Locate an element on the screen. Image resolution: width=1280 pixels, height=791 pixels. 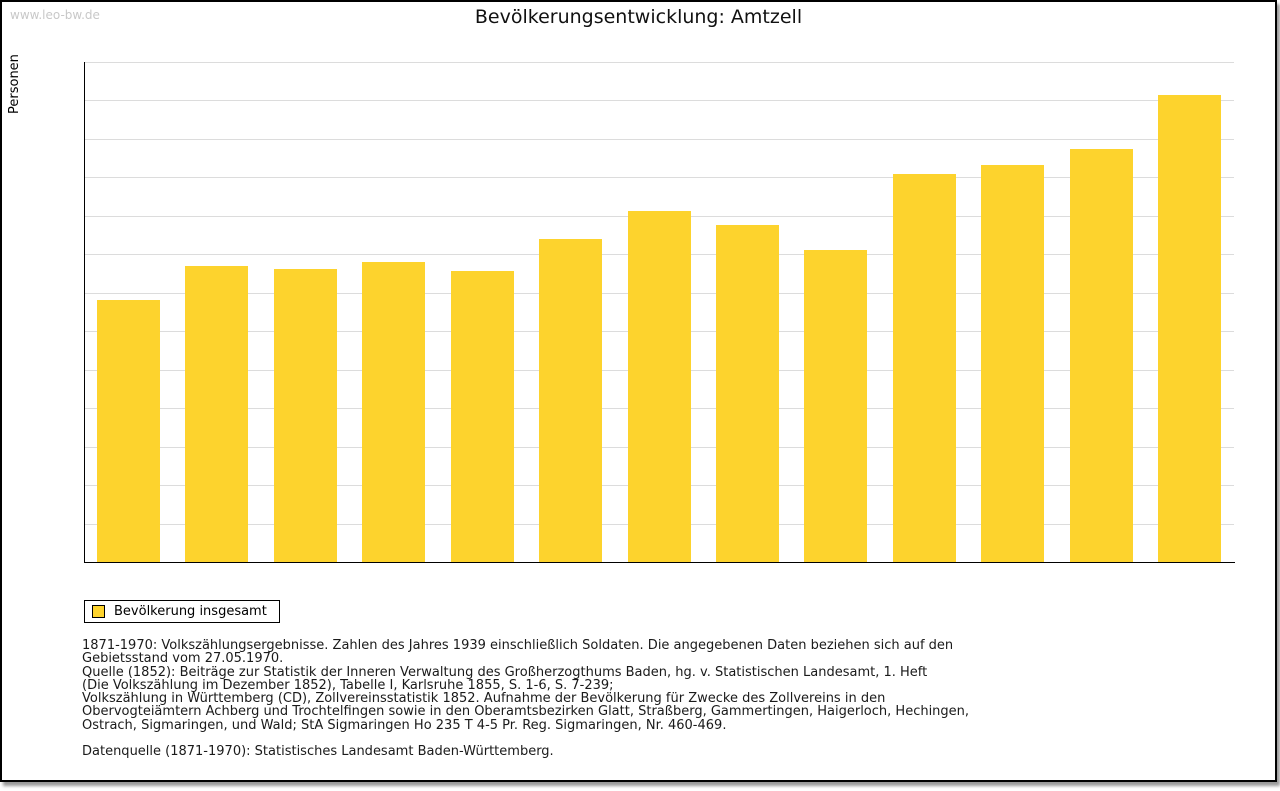
bar-1910 is located at coordinates (571, 400).